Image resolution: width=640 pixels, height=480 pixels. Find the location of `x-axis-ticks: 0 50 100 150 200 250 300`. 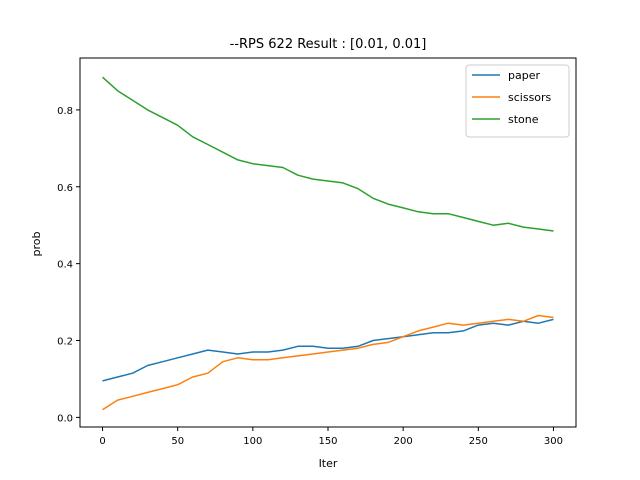

x-axis-ticks: 0 50 100 150 200 250 300 is located at coordinates (331, 437).